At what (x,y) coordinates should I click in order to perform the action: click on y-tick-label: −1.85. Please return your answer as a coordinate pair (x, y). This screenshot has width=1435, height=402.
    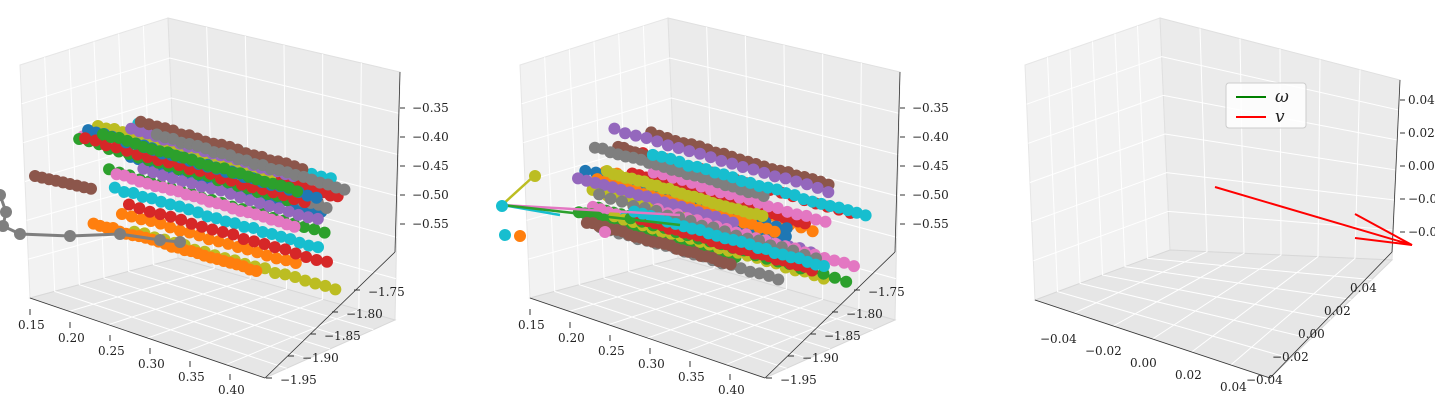
    Looking at the image, I should click on (342, 336).